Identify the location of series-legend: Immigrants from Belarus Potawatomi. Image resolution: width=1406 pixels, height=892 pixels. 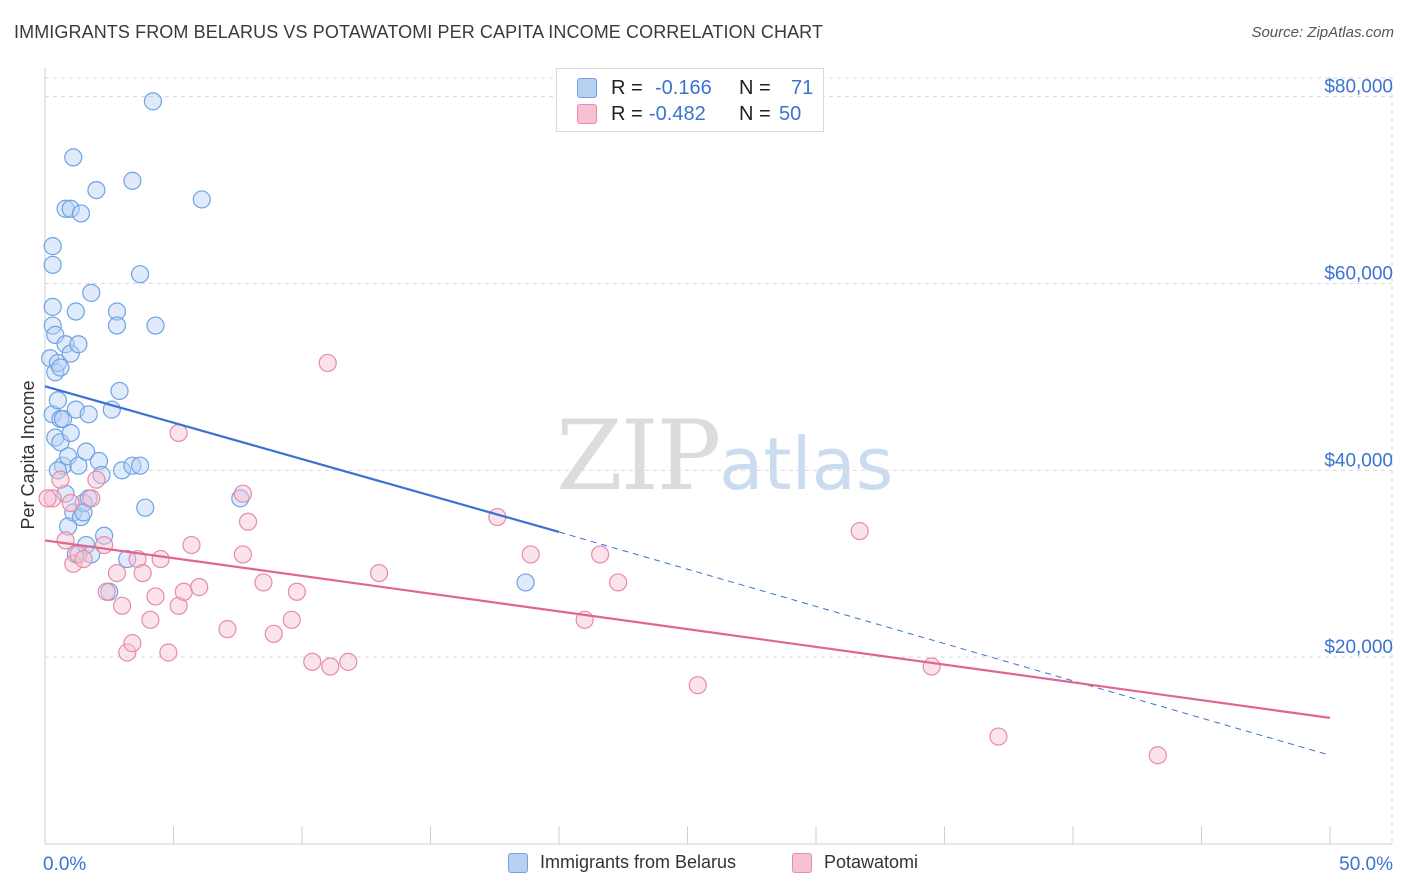
(703, 865).